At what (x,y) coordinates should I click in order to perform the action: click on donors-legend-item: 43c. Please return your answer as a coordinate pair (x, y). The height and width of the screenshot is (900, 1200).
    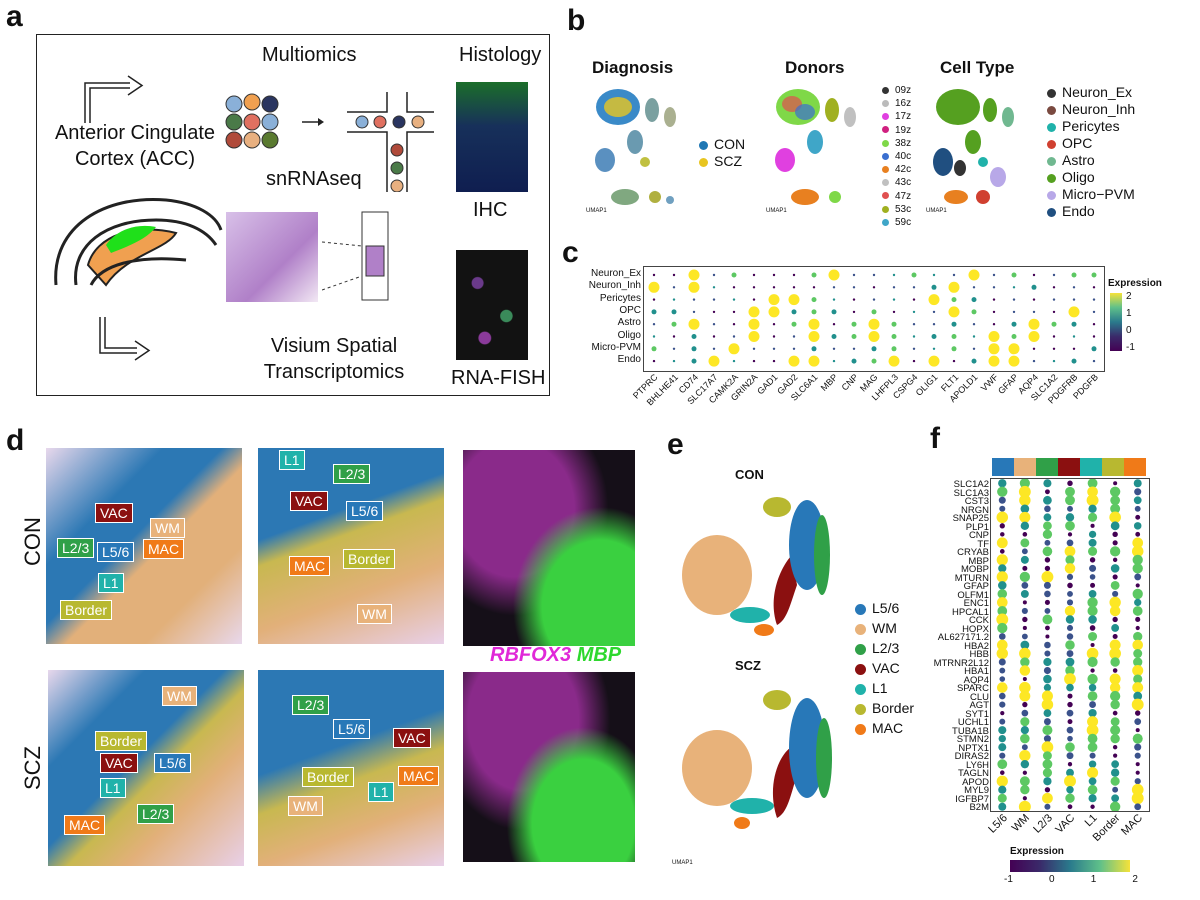
    Looking at the image, I should click on (896, 182).